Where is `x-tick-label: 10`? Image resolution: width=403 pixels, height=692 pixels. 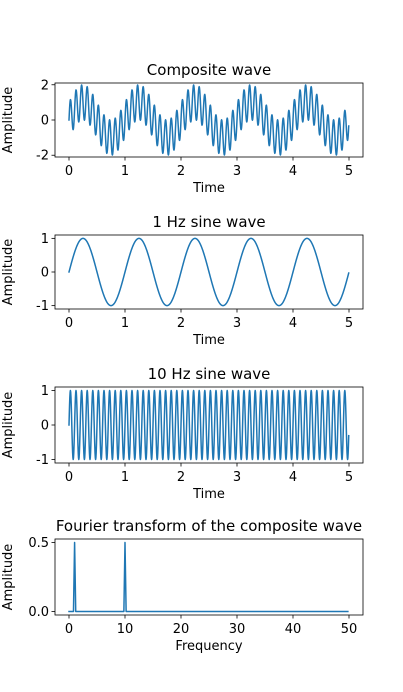 x-tick-label: 10 is located at coordinates (125, 629).